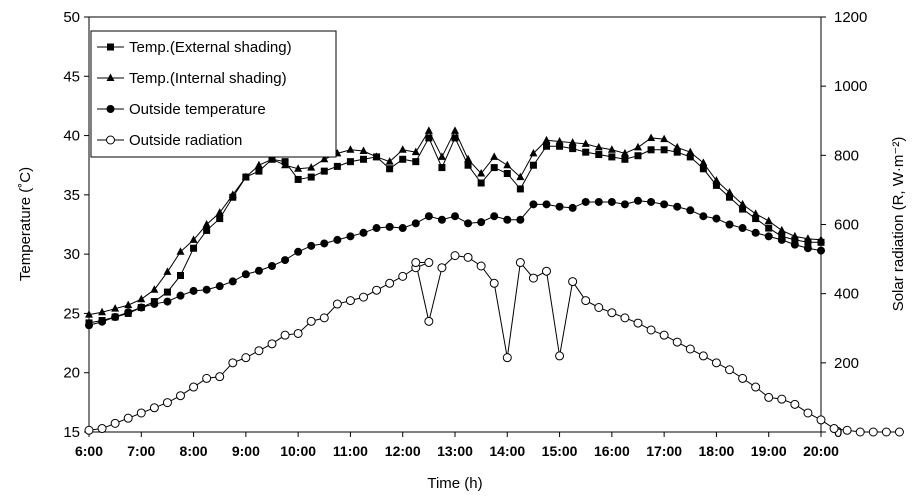 This screenshot has width=912, height=497. What do you see at coordinates (664, 451) in the screenshot?
I see `x-tick-label: 17:00` at bounding box center [664, 451].